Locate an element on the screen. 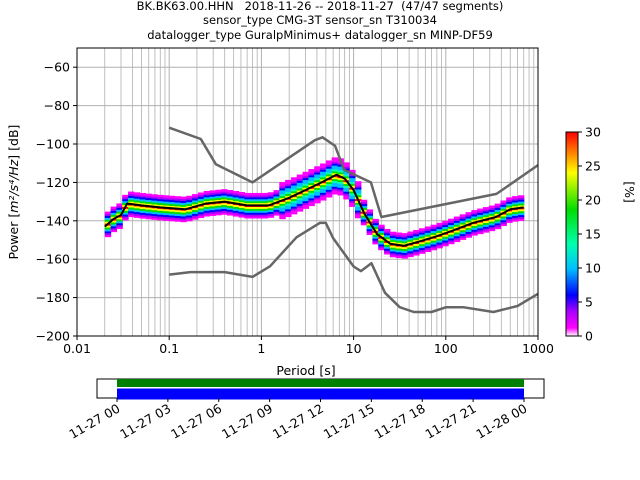 This screenshot has width=640, height=480. median-line is located at coordinates (314, 210).